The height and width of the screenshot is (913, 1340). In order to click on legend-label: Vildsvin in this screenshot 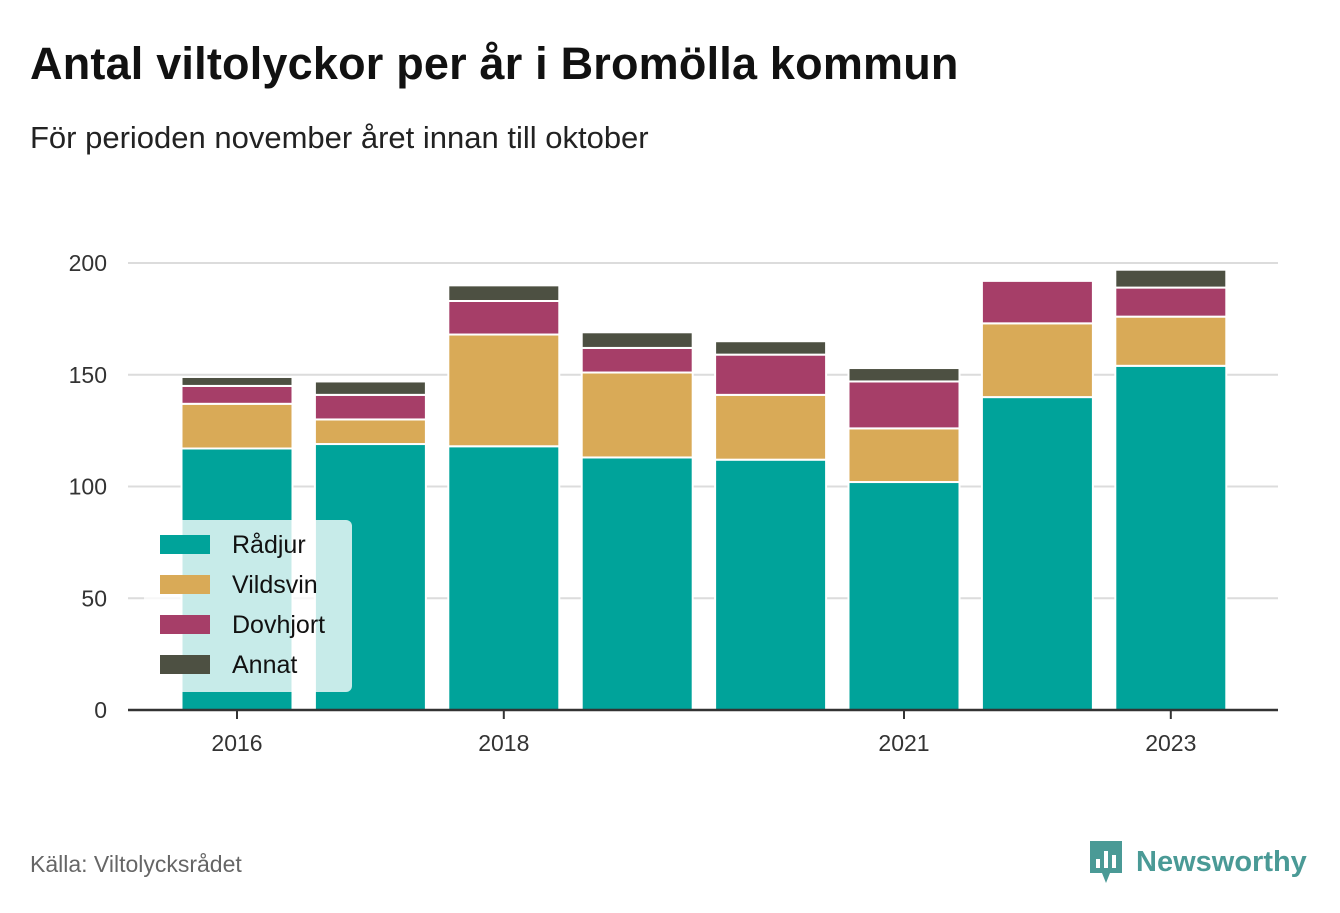, I will do `click(275, 585)`.